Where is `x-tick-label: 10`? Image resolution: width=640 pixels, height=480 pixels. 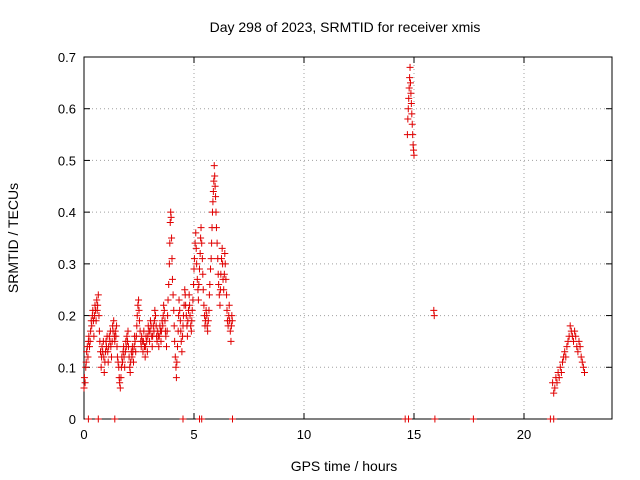
x-tick-label: 10 is located at coordinates (304, 434).